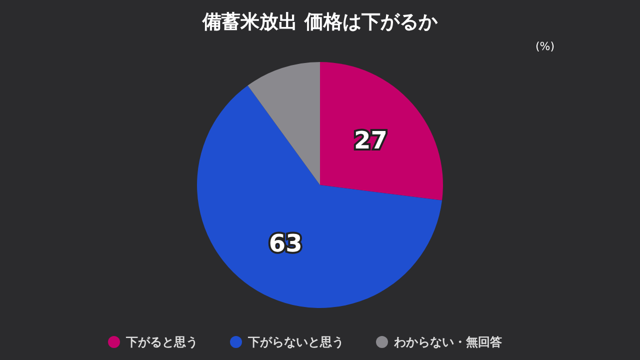  Describe the element at coordinates (161, 342) in the screenshot. I see `legend-label: 下がると思う` at that location.